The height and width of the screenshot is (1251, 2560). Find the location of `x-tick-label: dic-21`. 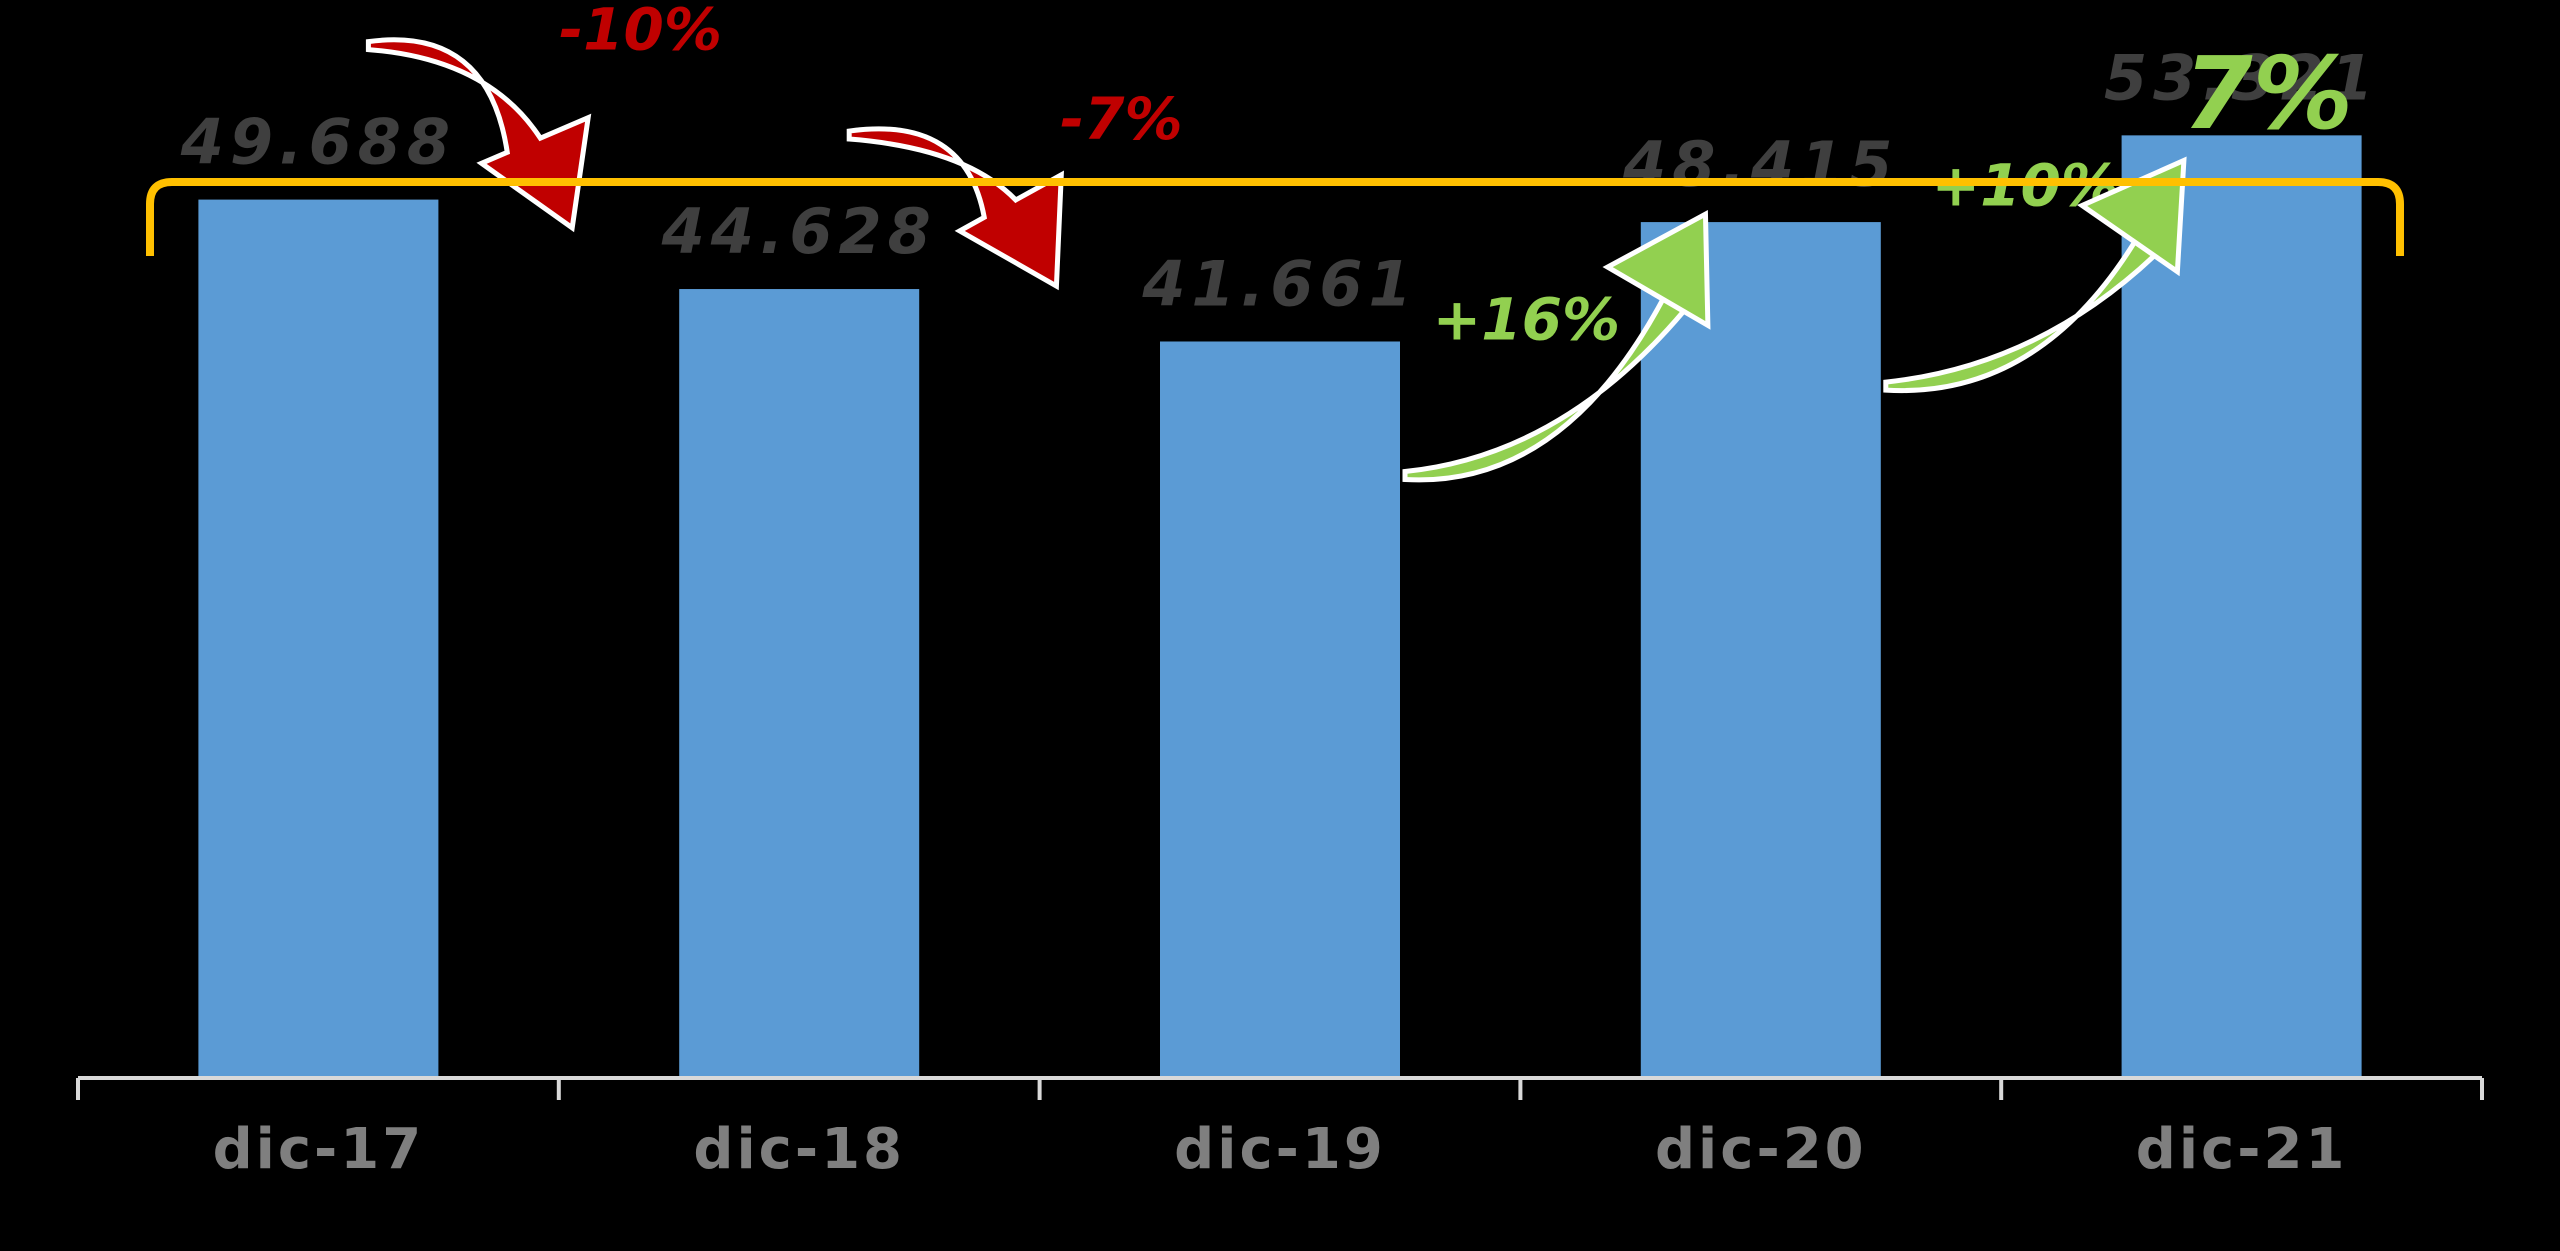

x-tick-label: dic-21 is located at coordinates (2242, 1149).